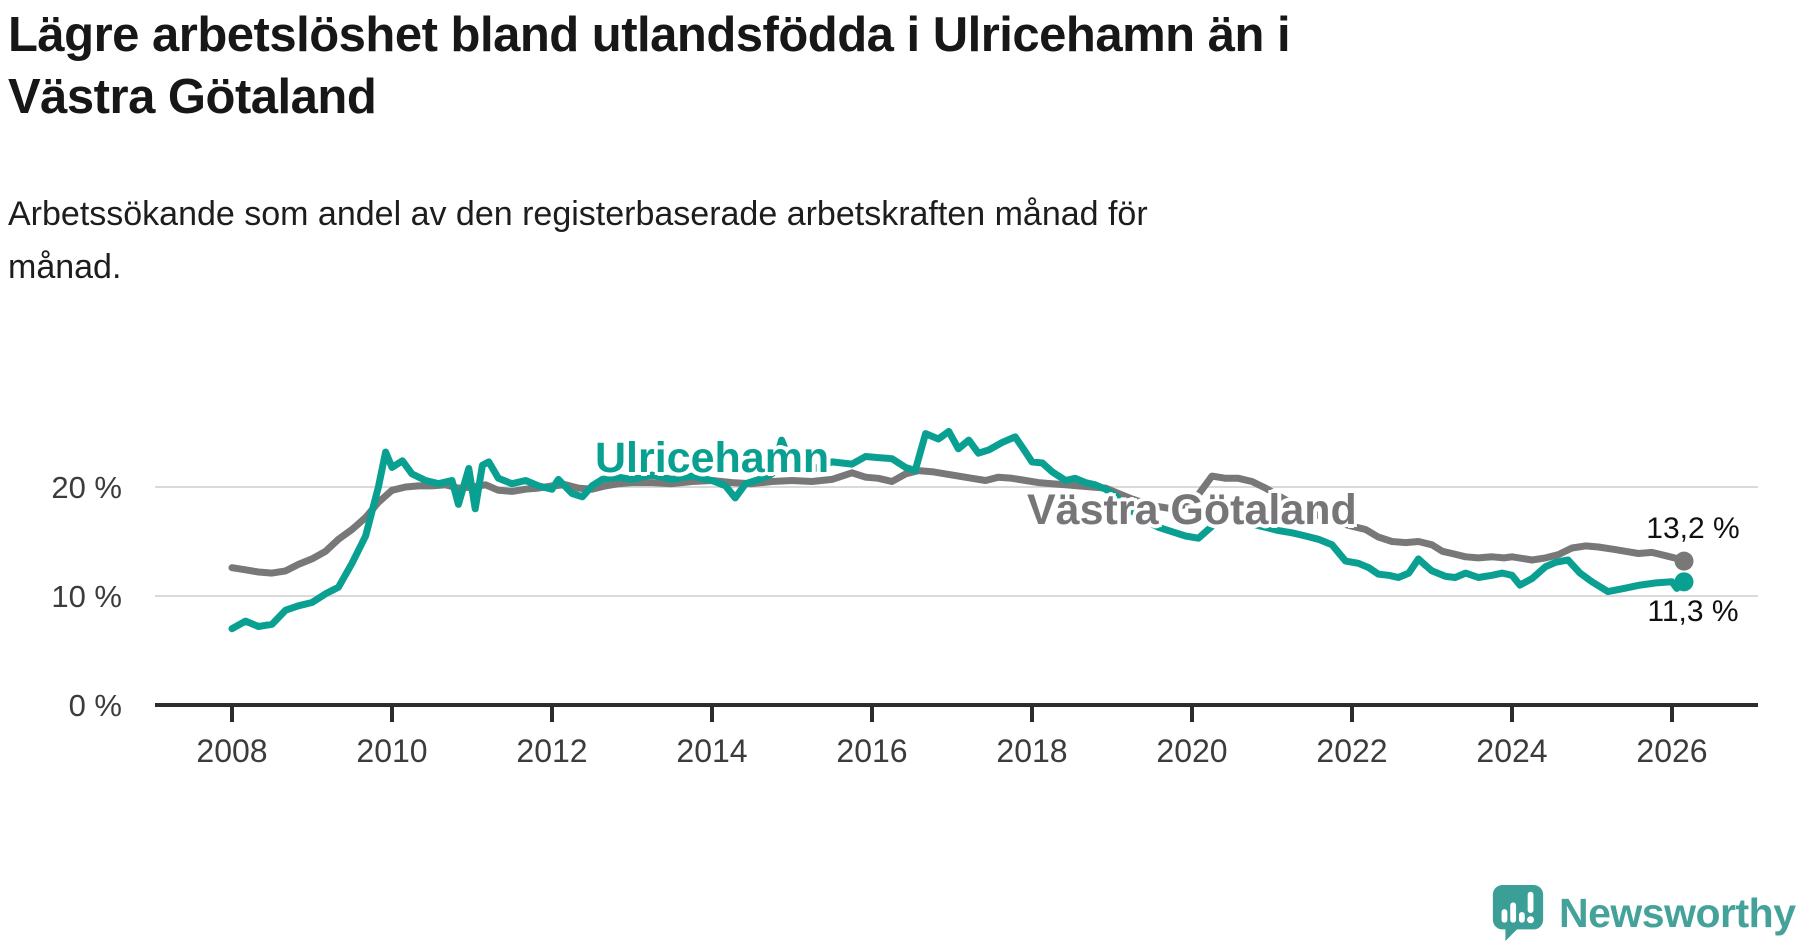 Image resolution: width=1800 pixels, height=948 pixels. I want to click on series-label-vastra-gotaland: Västra Götaland, so click(1192, 510).